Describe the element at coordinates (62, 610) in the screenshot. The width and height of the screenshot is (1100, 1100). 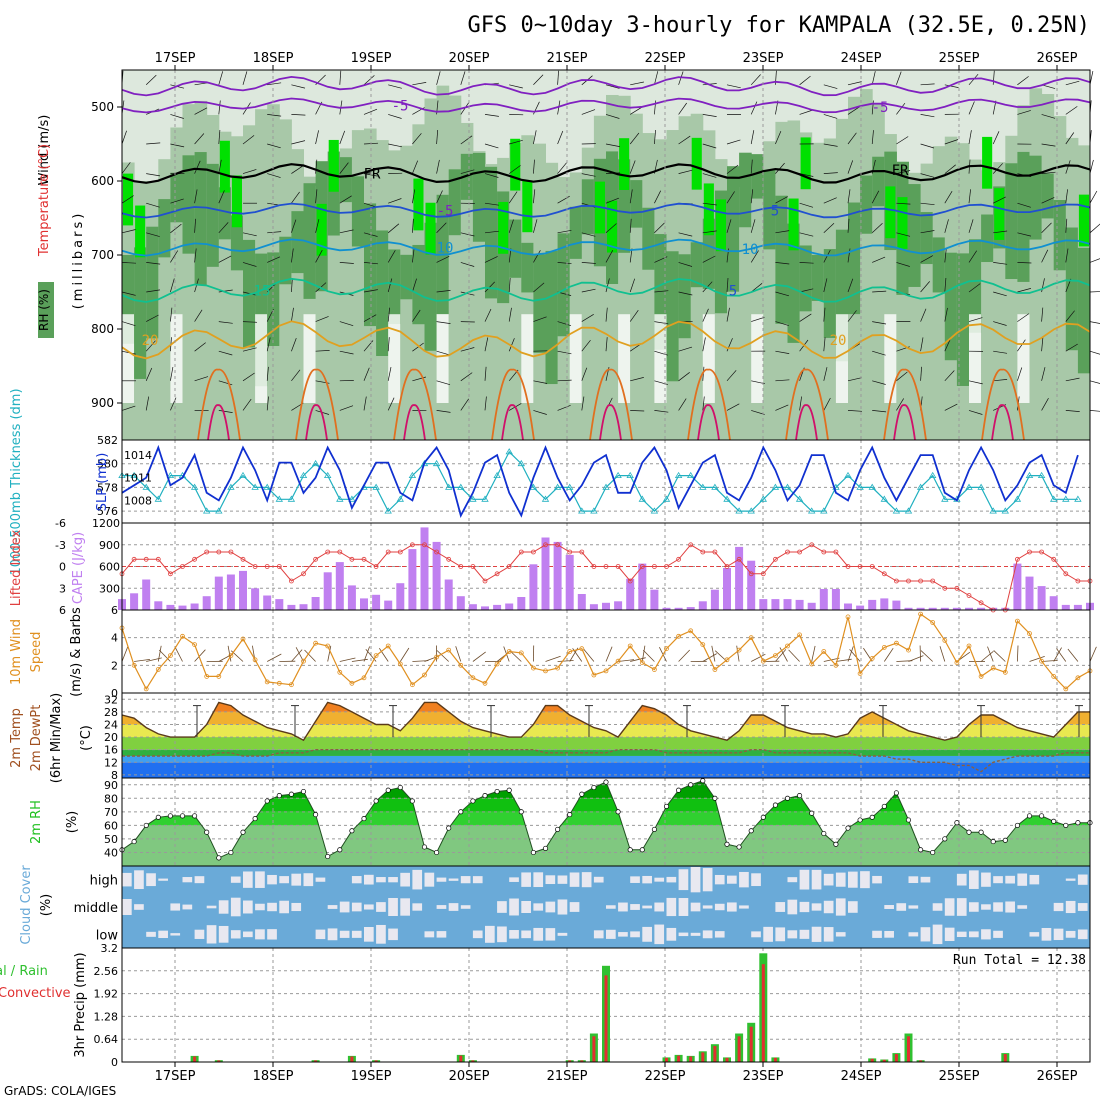
I see `li-tick-label: 6` at that location.